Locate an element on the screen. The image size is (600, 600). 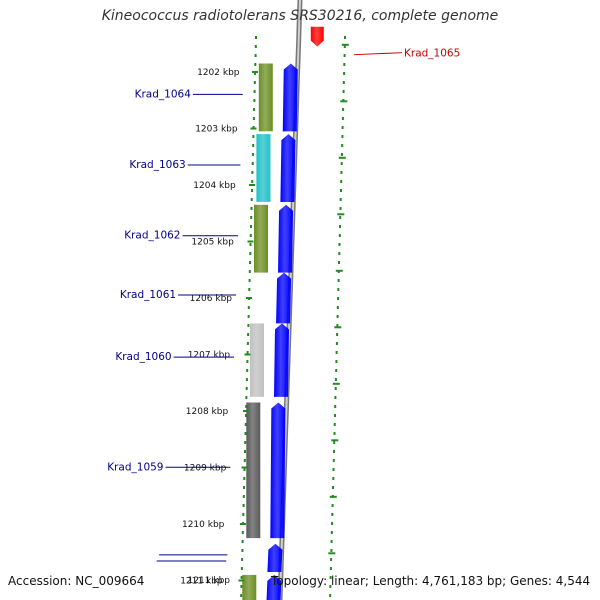
gene-label: Krad_1059 is located at coordinates (135, 467).